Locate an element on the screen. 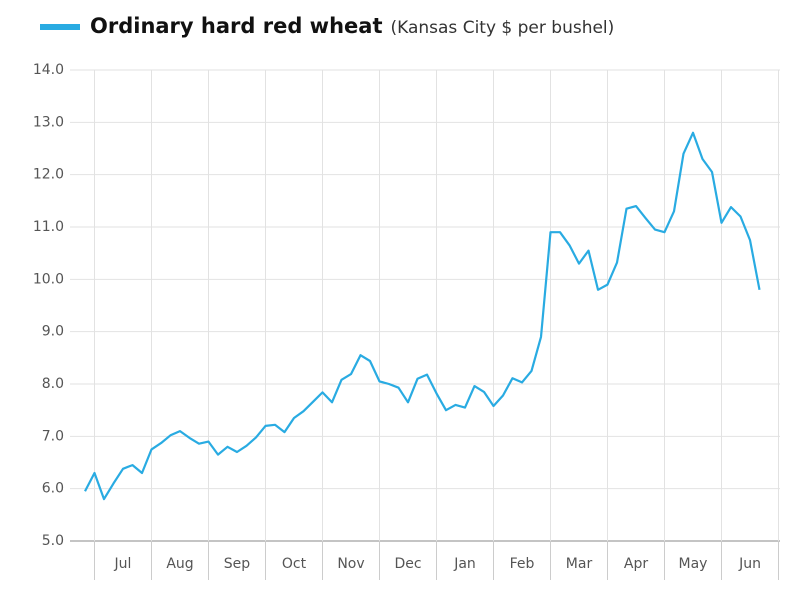 The width and height of the screenshot is (800, 600). x-tick-label: Feb is located at coordinates (522, 564).